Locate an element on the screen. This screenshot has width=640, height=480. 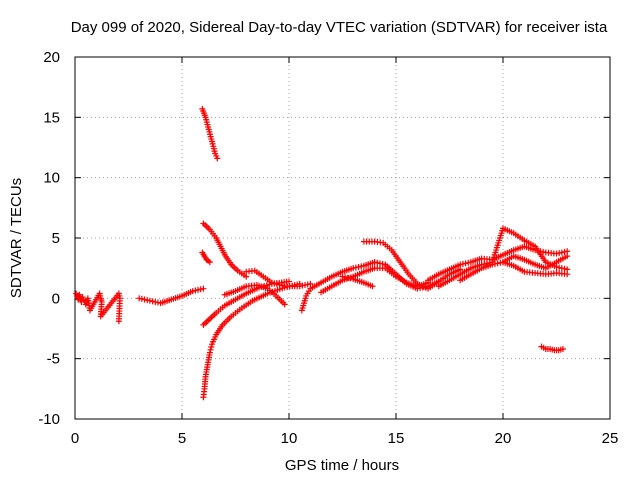
series-sat-late-neg is located at coordinates (552, 348).